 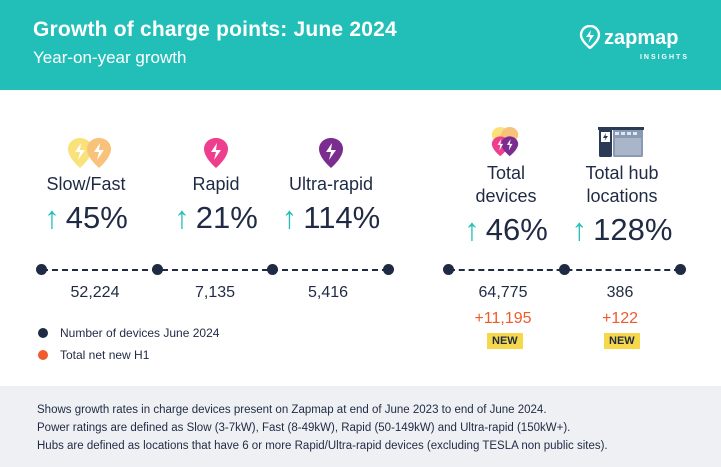 I want to click on device-count-slow-fast: 52,224, so click(x=95, y=292).